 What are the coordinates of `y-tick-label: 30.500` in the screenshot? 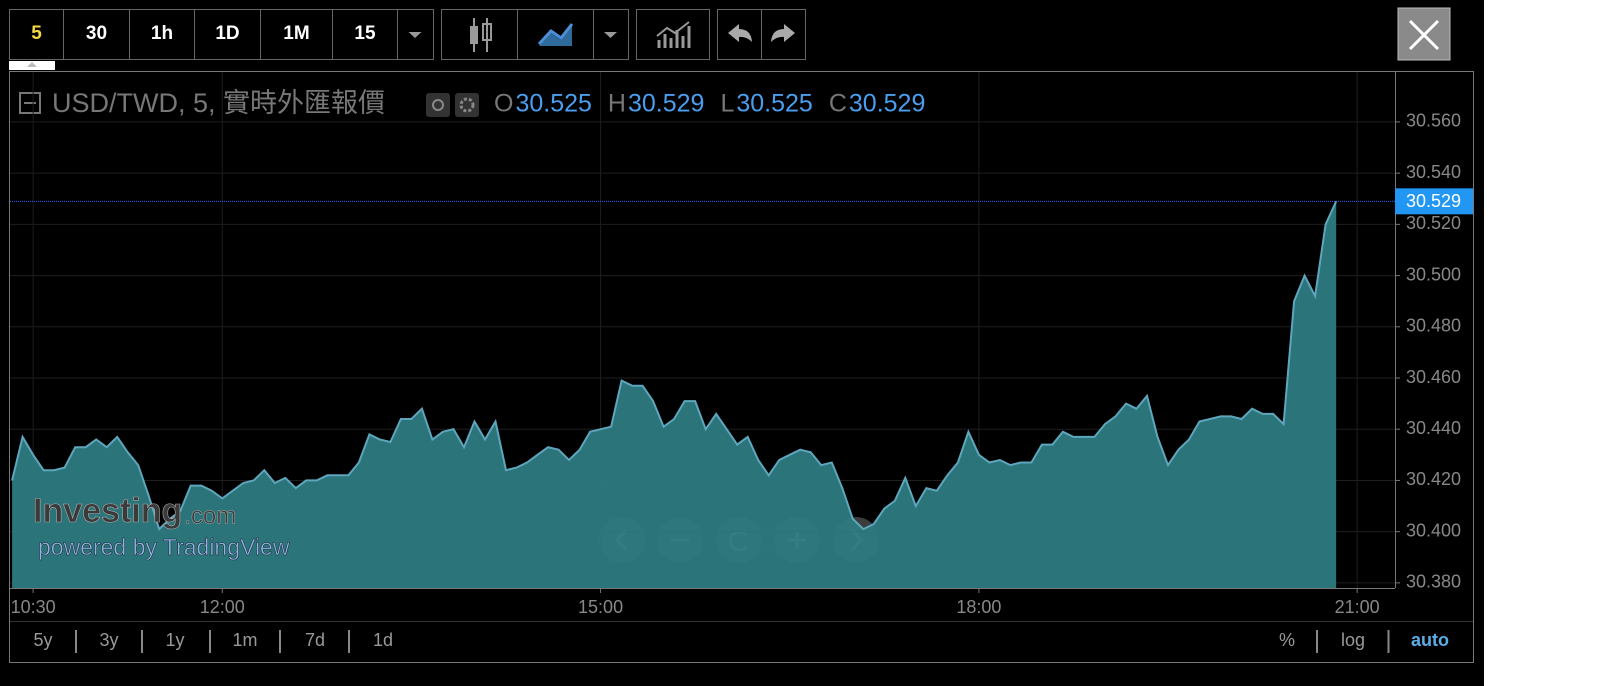 It's located at (1433, 274).